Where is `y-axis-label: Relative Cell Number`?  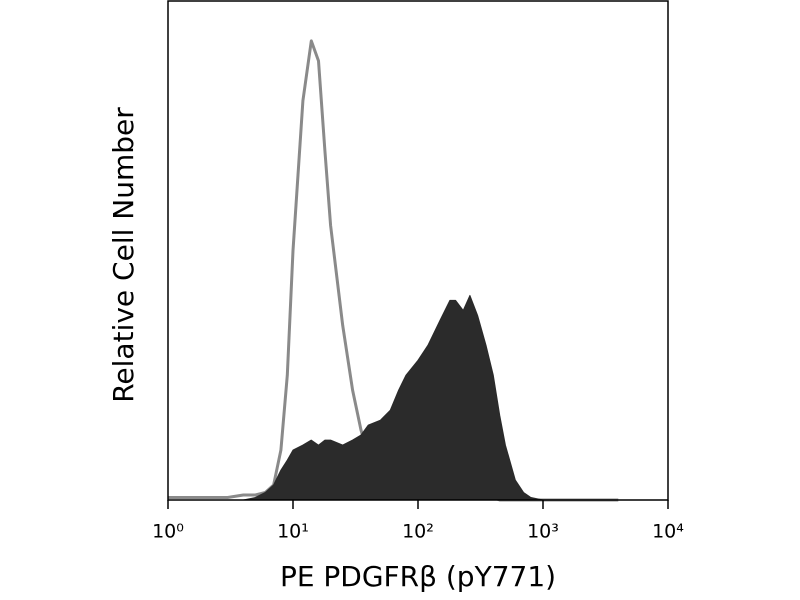 y-axis-label: Relative Cell Number is located at coordinates (123, 255).